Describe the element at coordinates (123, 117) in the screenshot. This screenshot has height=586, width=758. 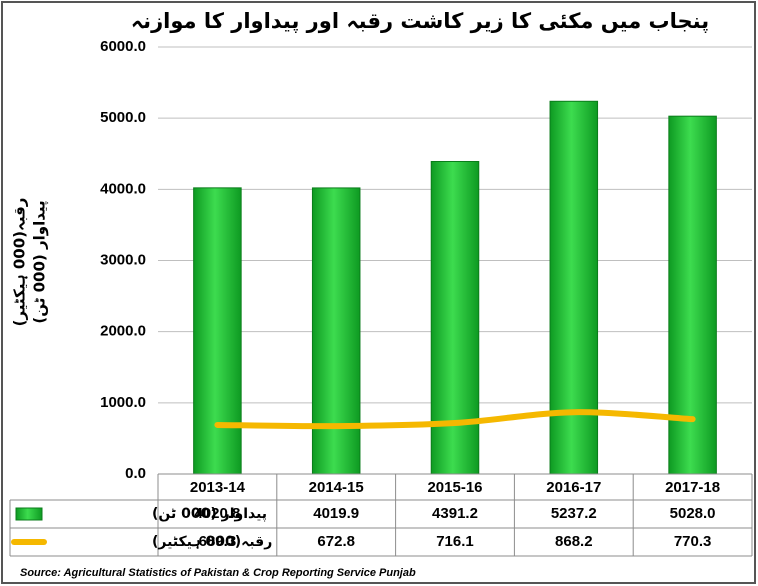
I see `y-tick-label: 5000.0` at that location.